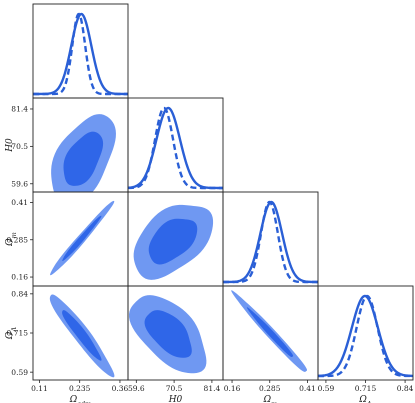  What do you see at coordinates (173, 241) in the screenshot?
I see `contour-inner-h0-omega_m` at bounding box center [173, 241].